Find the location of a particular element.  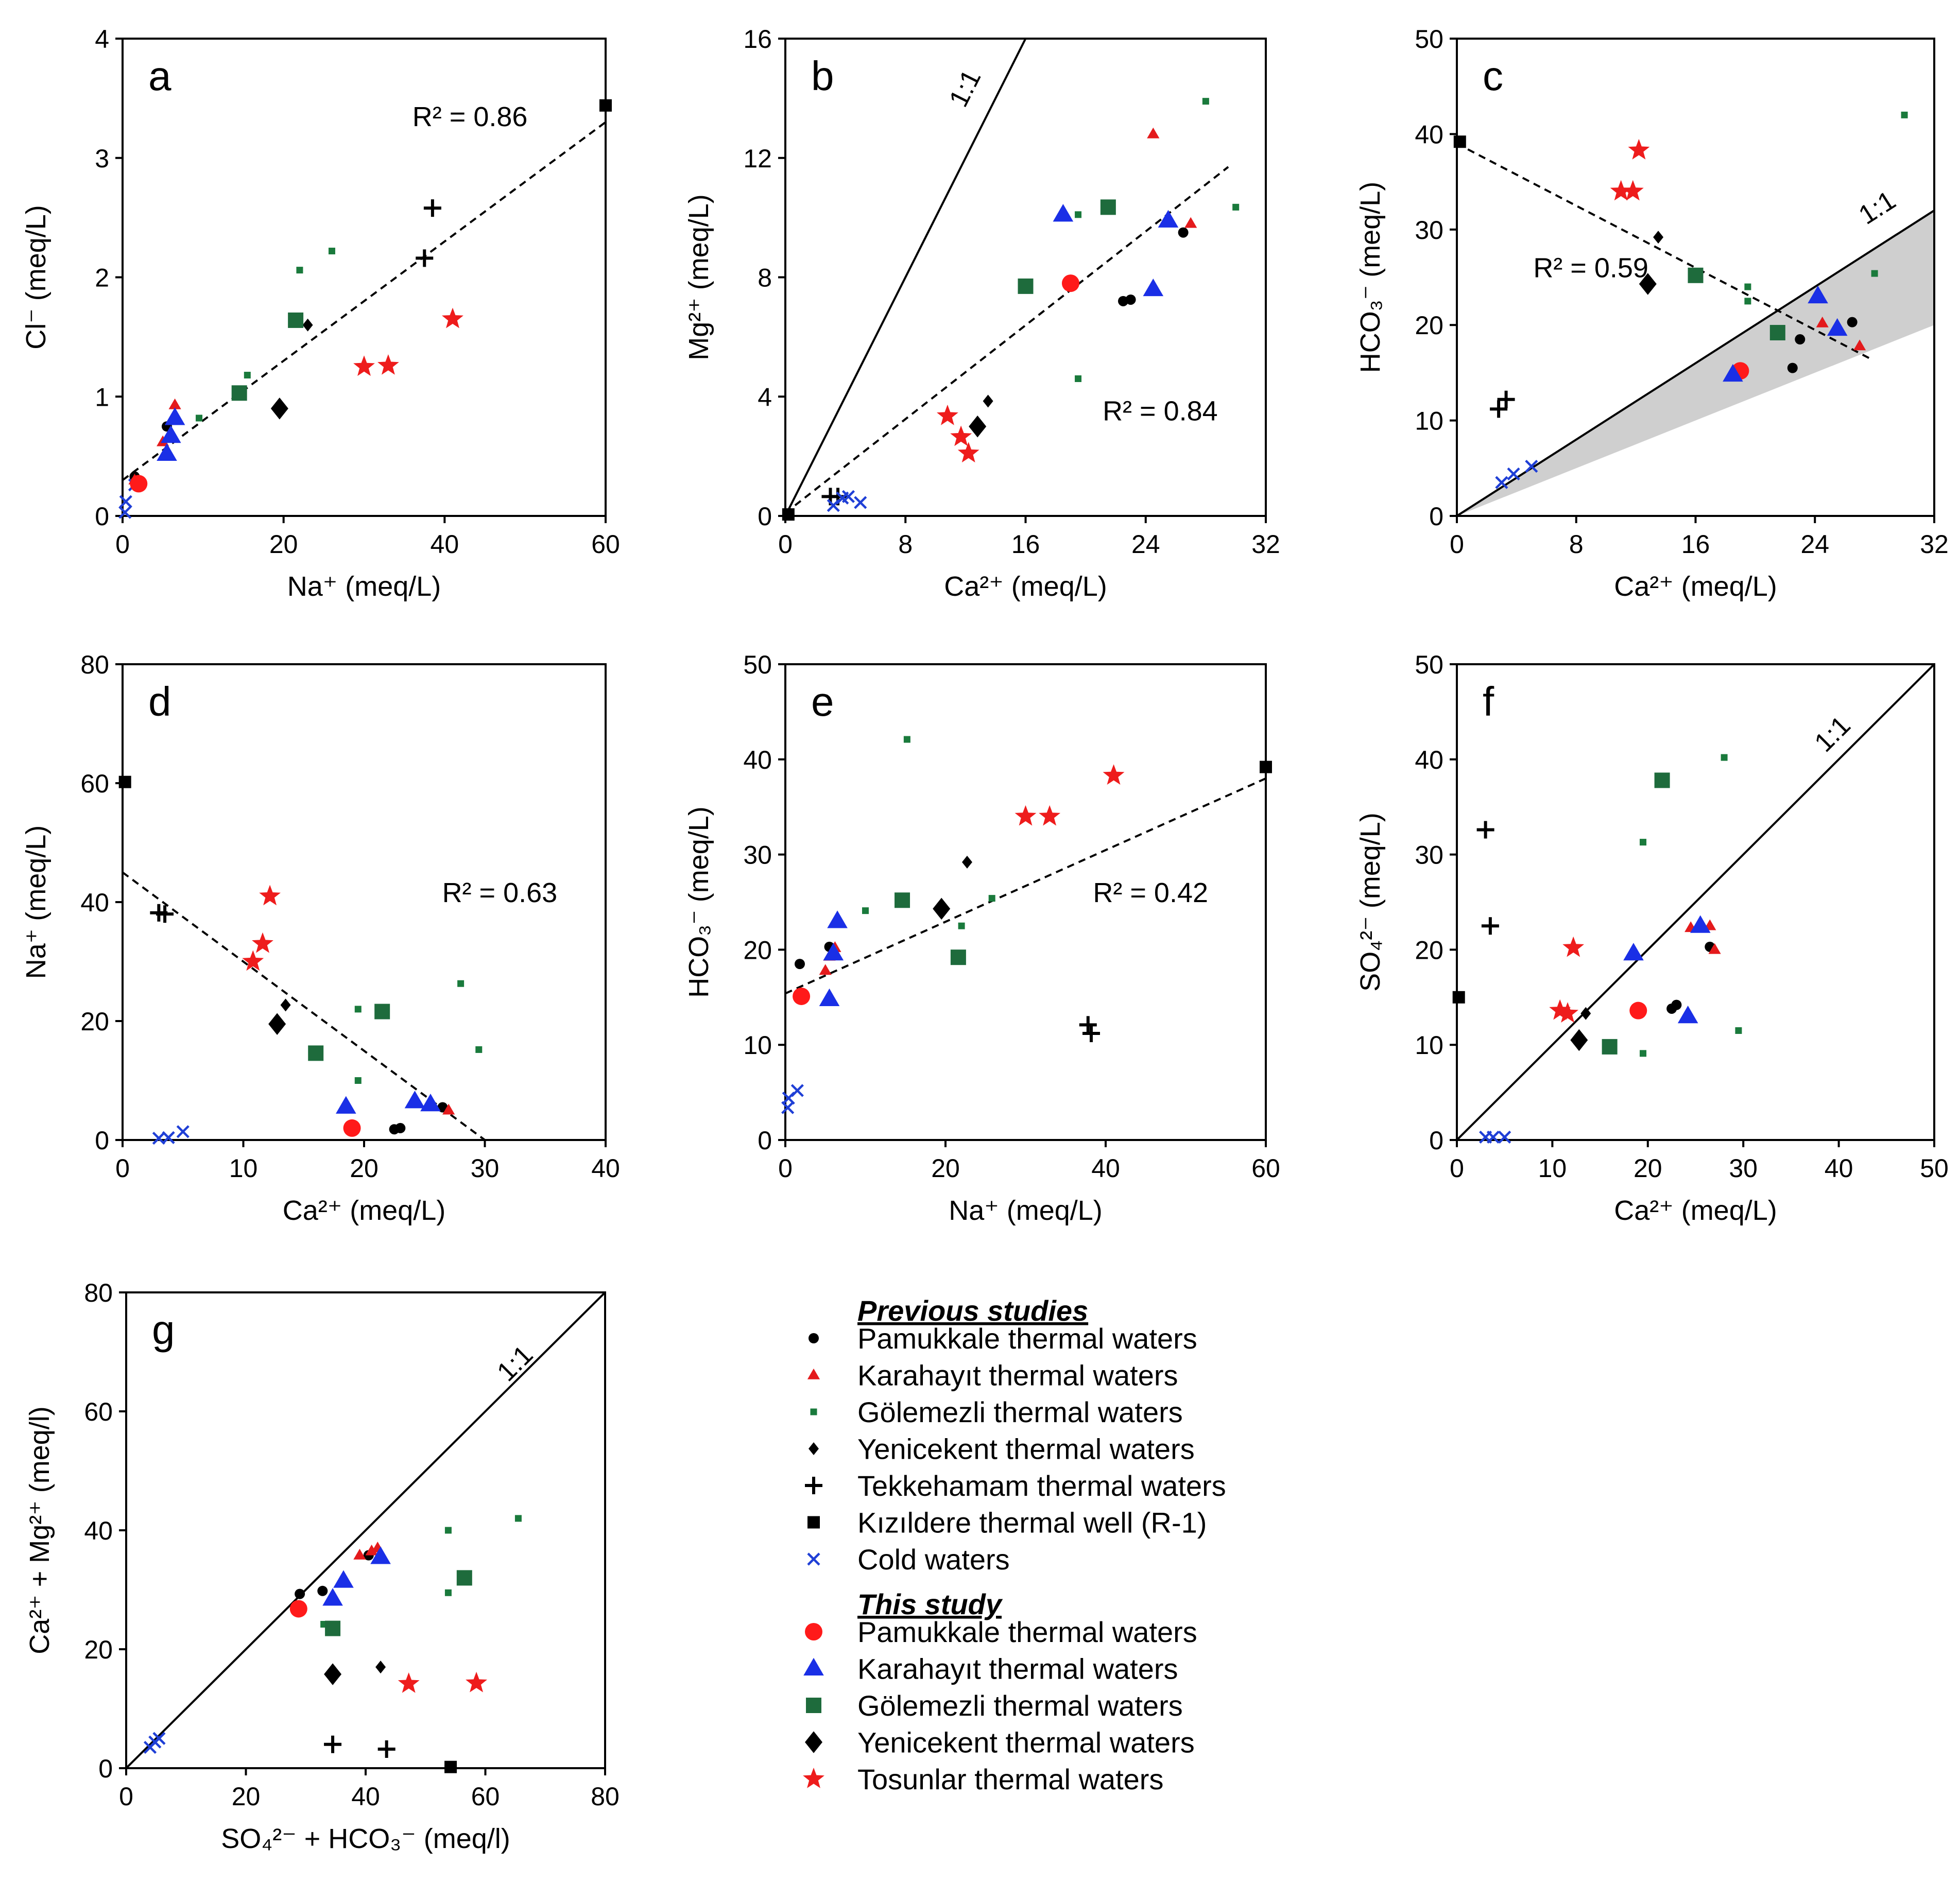

x-axis-label-a: Na⁺ (meq/L) is located at coordinates (364, 586).